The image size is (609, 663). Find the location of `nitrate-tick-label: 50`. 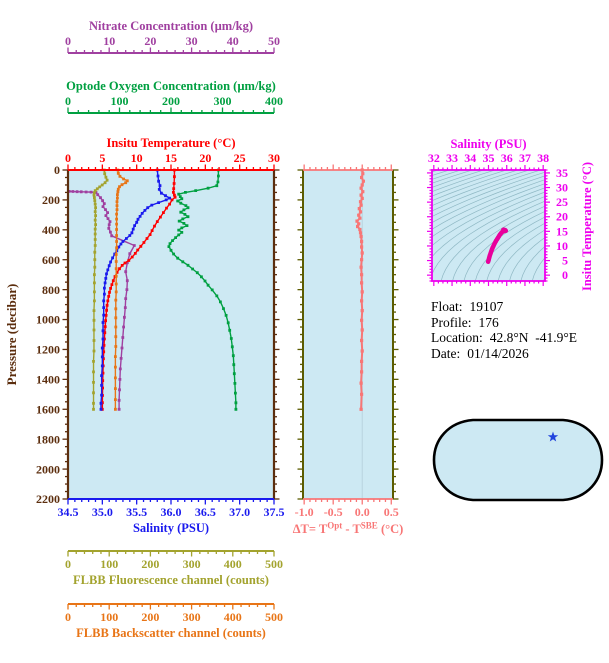

nitrate-tick-label: 50 is located at coordinates (274, 41).